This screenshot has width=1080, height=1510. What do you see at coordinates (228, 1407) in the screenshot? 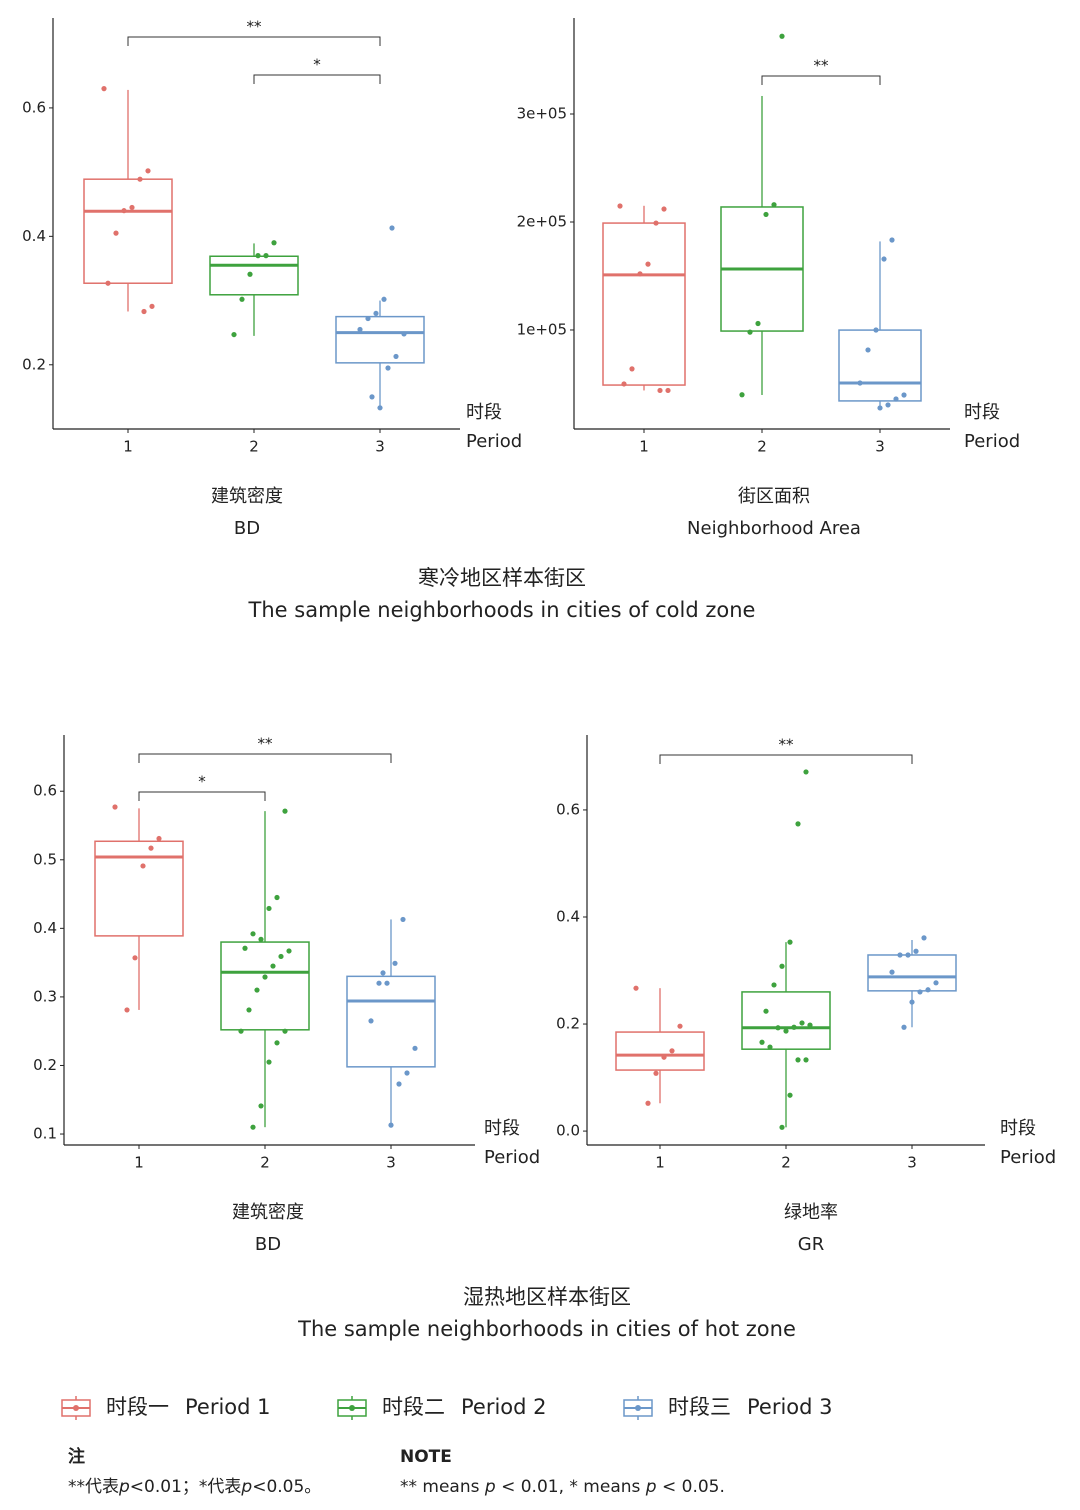
I see `legend-label: Period 1` at bounding box center [228, 1407].